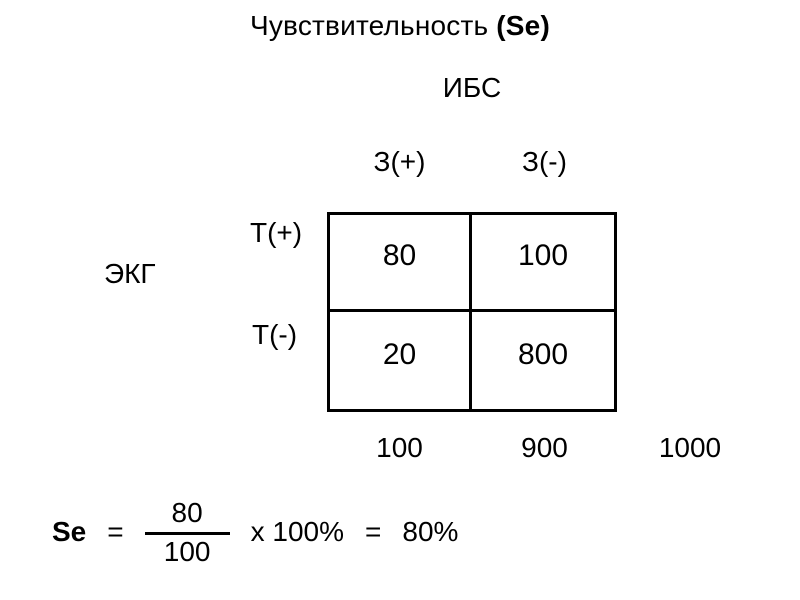  What do you see at coordinates (69, 532) in the screenshot?
I see `formula-lhs: Se` at bounding box center [69, 532].